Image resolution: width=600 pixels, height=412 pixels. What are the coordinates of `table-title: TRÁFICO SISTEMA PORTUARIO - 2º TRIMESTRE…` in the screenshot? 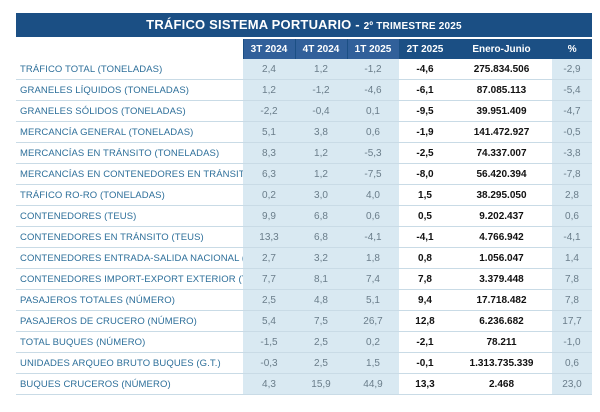 It's located at (304, 25).